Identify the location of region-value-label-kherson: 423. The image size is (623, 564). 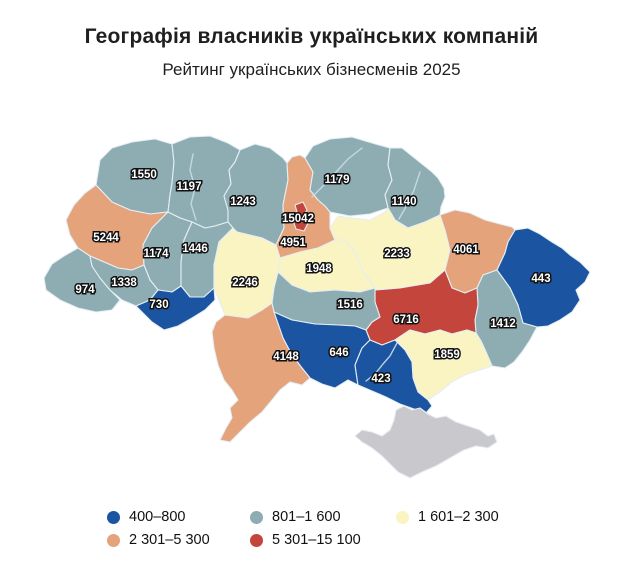
(380, 379).